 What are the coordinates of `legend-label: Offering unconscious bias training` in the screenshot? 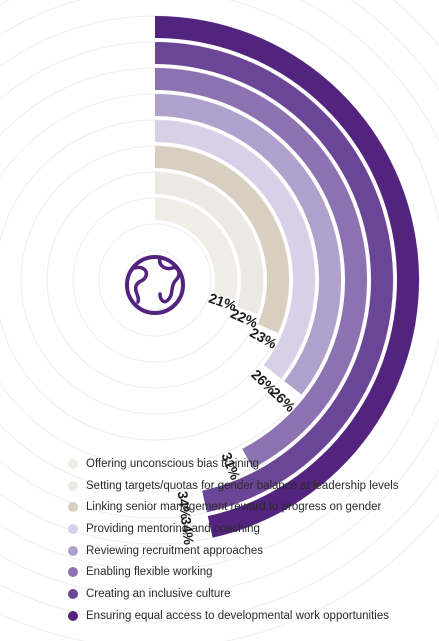 It's located at (173, 463).